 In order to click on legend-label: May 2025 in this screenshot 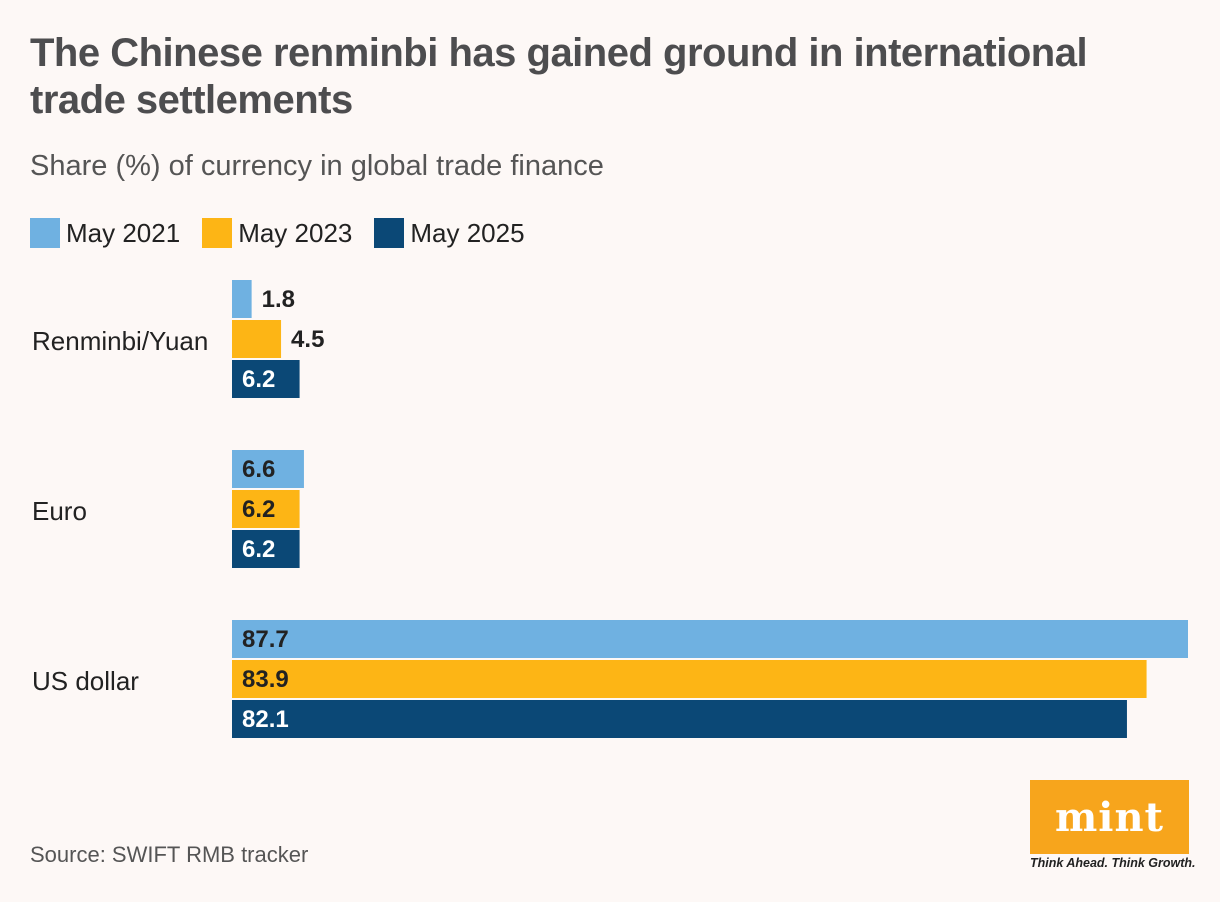, I will do `click(467, 232)`.